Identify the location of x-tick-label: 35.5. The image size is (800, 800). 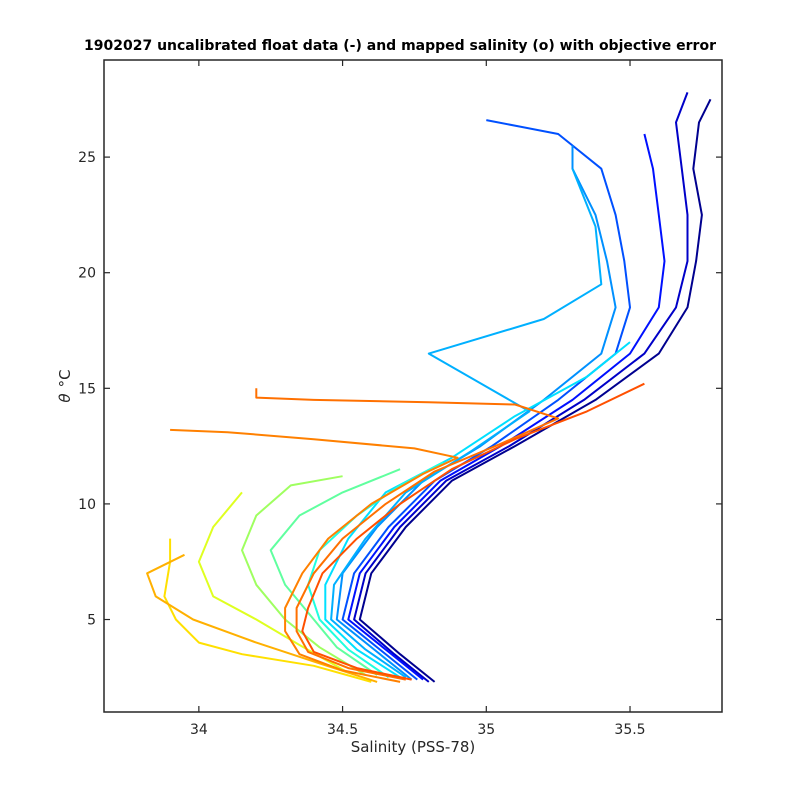
(629, 730).